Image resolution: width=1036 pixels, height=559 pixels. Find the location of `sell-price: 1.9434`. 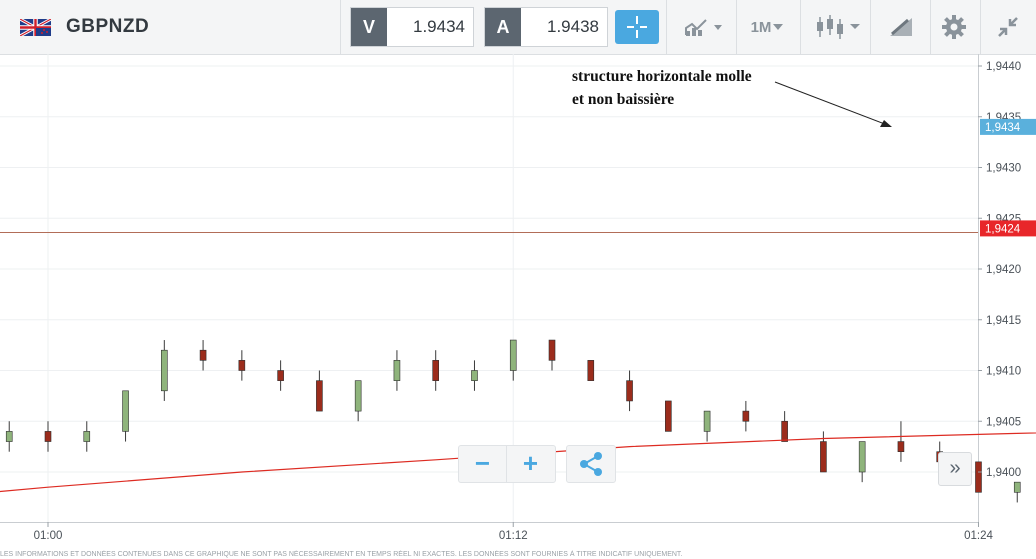

sell-price: 1.9434 is located at coordinates (439, 26).